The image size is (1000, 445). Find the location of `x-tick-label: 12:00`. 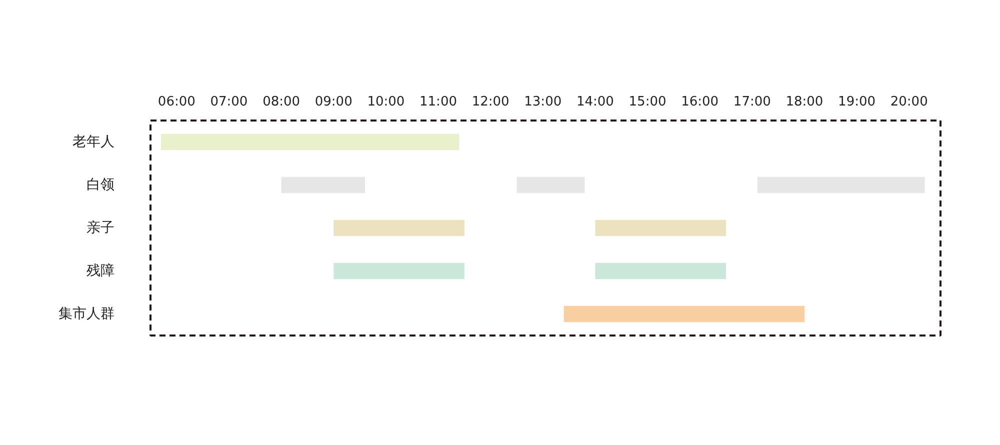

x-tick-label: 12:00 is located at coordinates (491, 102).